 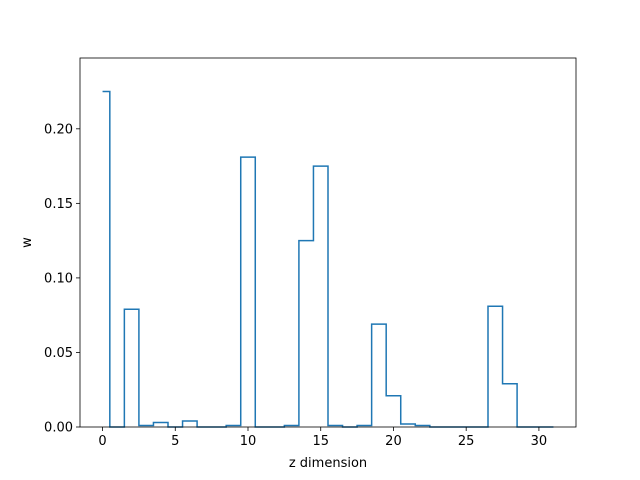 What do you see at coordinates (58, 428) in the screenshot?
I see `y-tick-label: 0.00` at bounding box center [58, 428].